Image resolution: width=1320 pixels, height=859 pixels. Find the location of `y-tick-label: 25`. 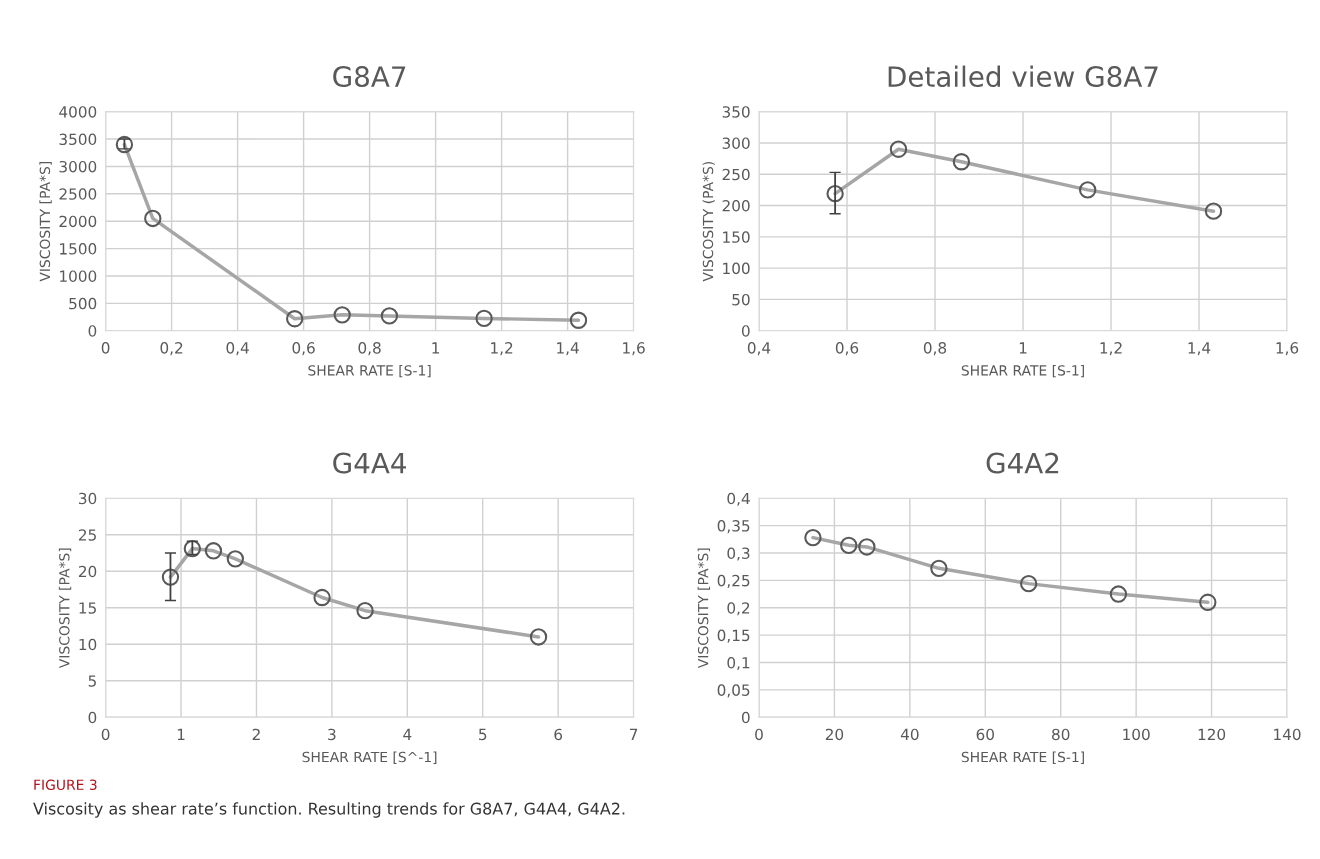

y-tick-label: 25 is located at coordinates (87, 535).